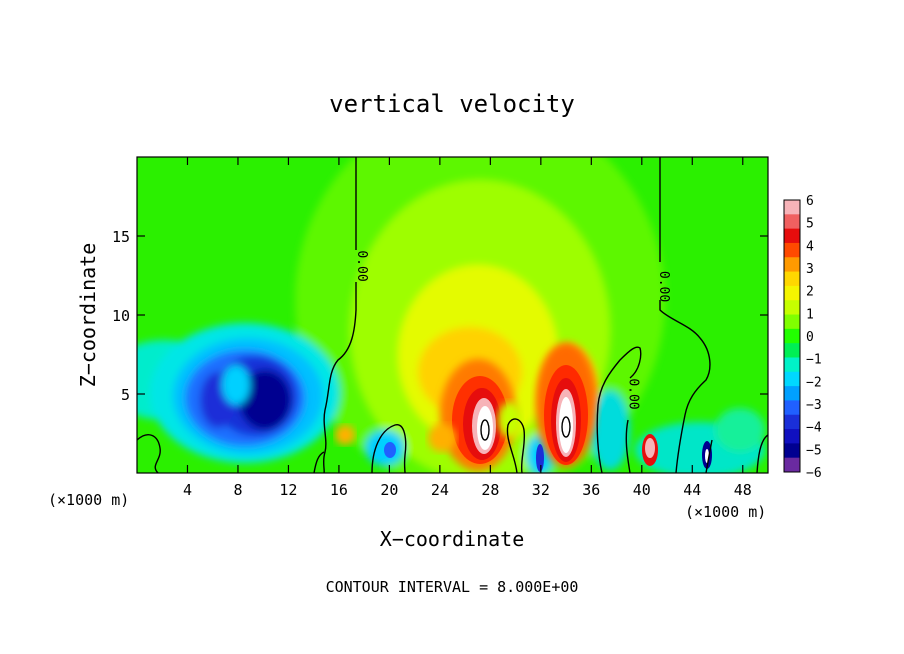  I want to click on colorbar-label: −6, so click(814, 473).